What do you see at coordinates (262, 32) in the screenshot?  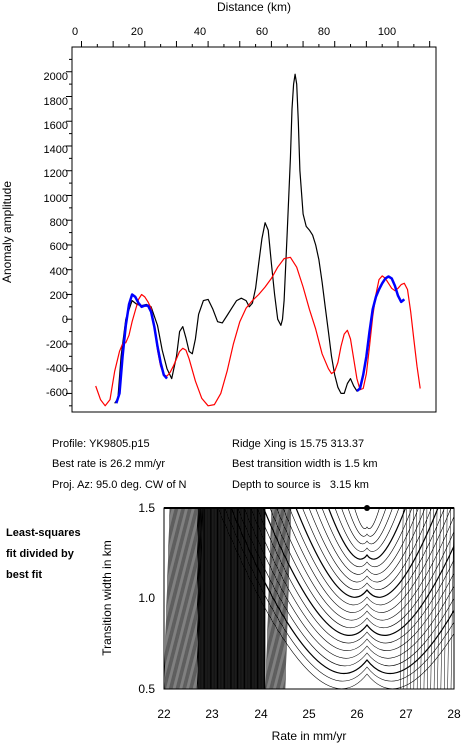 I see `x-tick-label: 60` at bounding box center [262, 32].